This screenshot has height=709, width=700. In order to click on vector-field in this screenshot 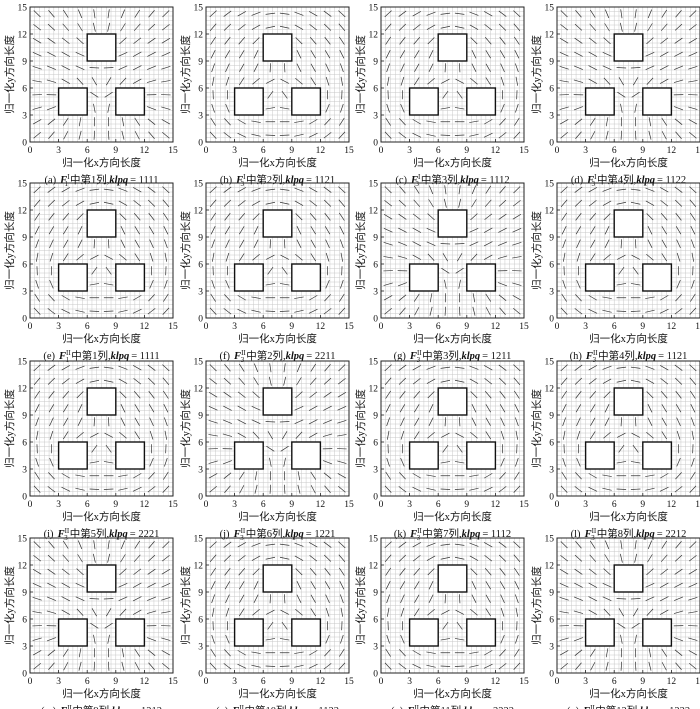, I will do `click(628, 428)`.